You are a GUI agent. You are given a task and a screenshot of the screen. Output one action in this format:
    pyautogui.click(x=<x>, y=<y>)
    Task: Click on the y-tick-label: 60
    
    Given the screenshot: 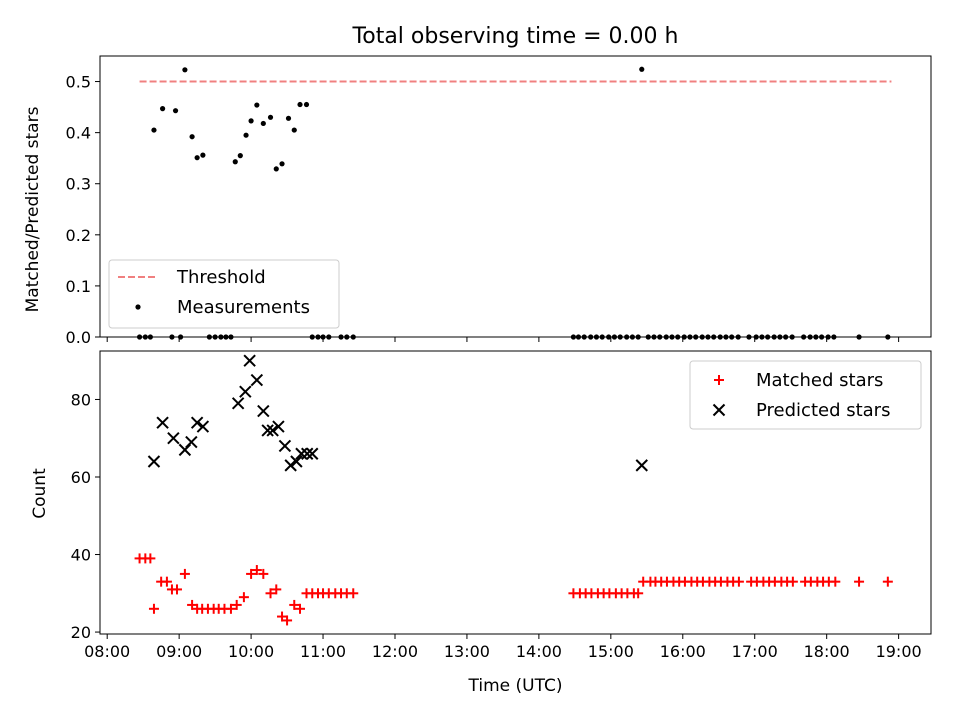 What is the action you would take?
    pyautogui.click(x=81, y=477)
    